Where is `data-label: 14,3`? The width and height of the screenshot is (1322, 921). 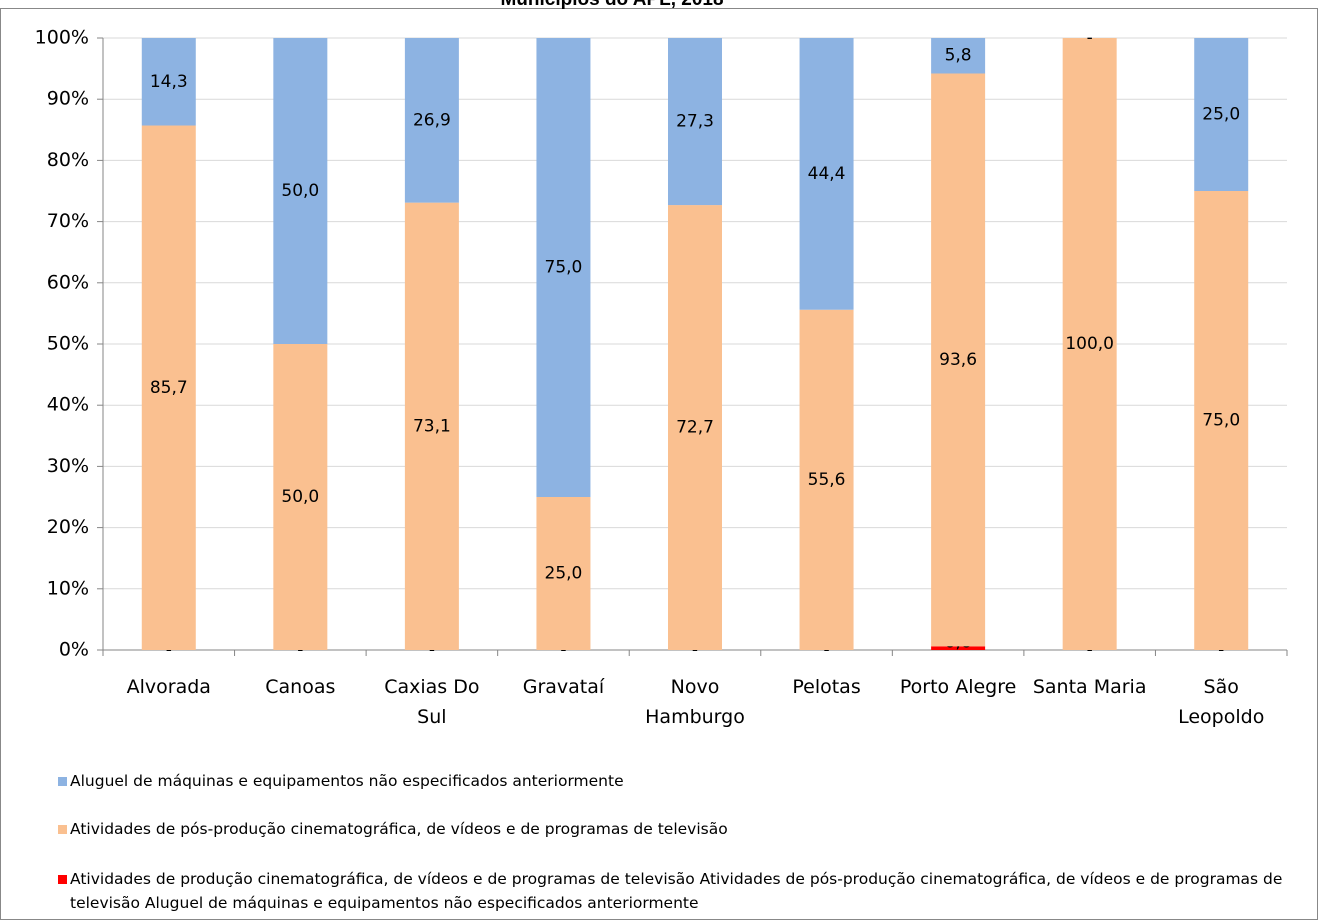 data-label: 14,3 is located at coordinates (169, 82).